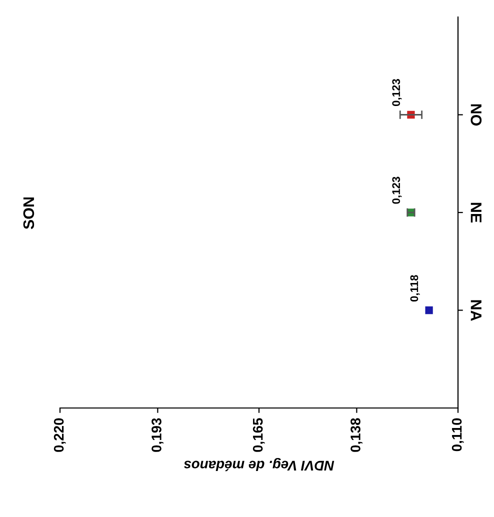 The height and width of the screenshot is (517, 494). I want to click on x-tick-label: 0,138, so click(356, 435).